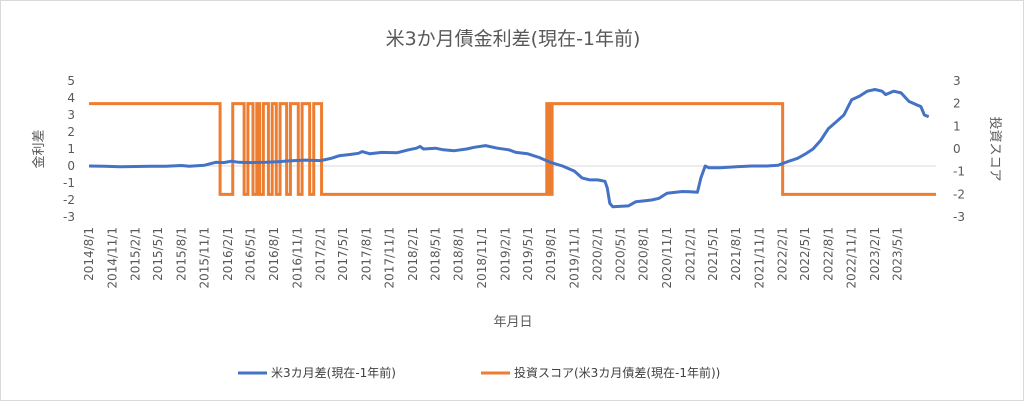 This screenshot has width=1024, height=402. I want to click on x-tick-label: 2019/8/1, so click(551, 254).